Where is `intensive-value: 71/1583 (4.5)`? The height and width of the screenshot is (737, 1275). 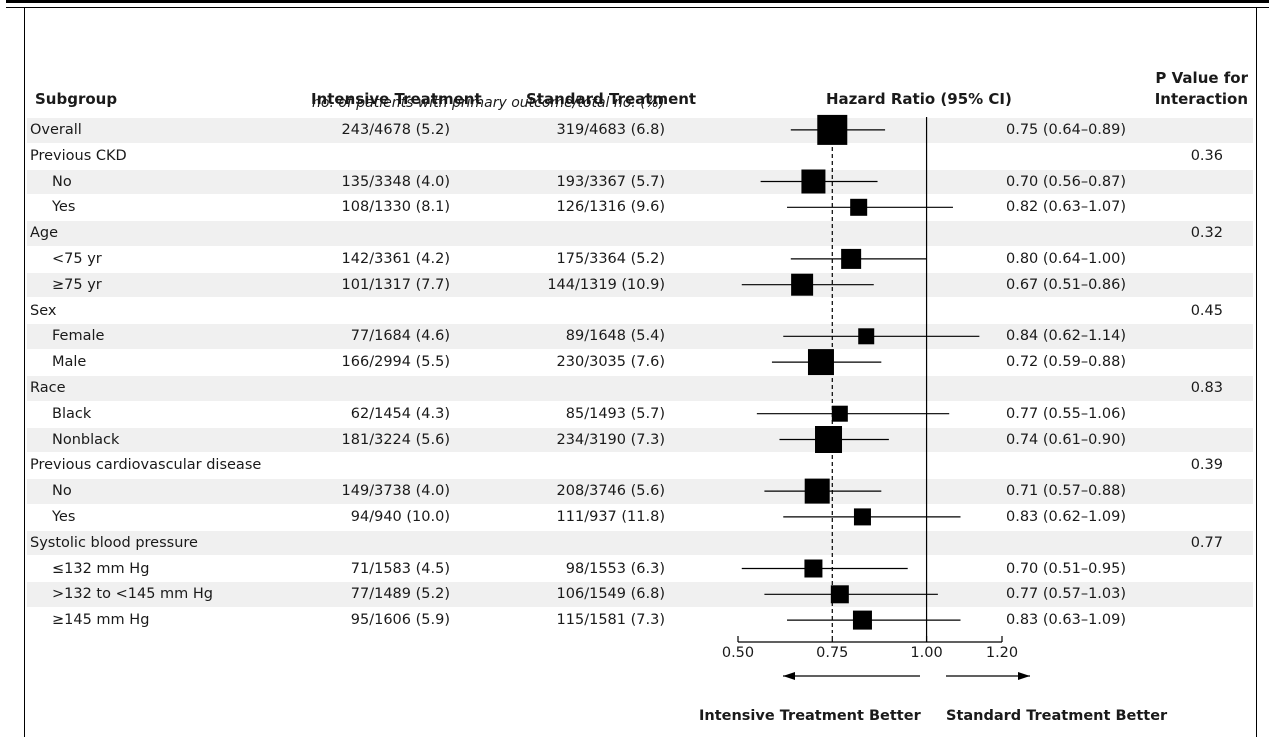
intensive-value: 71/1583 (4.5) is located at coordinates (400, 568).